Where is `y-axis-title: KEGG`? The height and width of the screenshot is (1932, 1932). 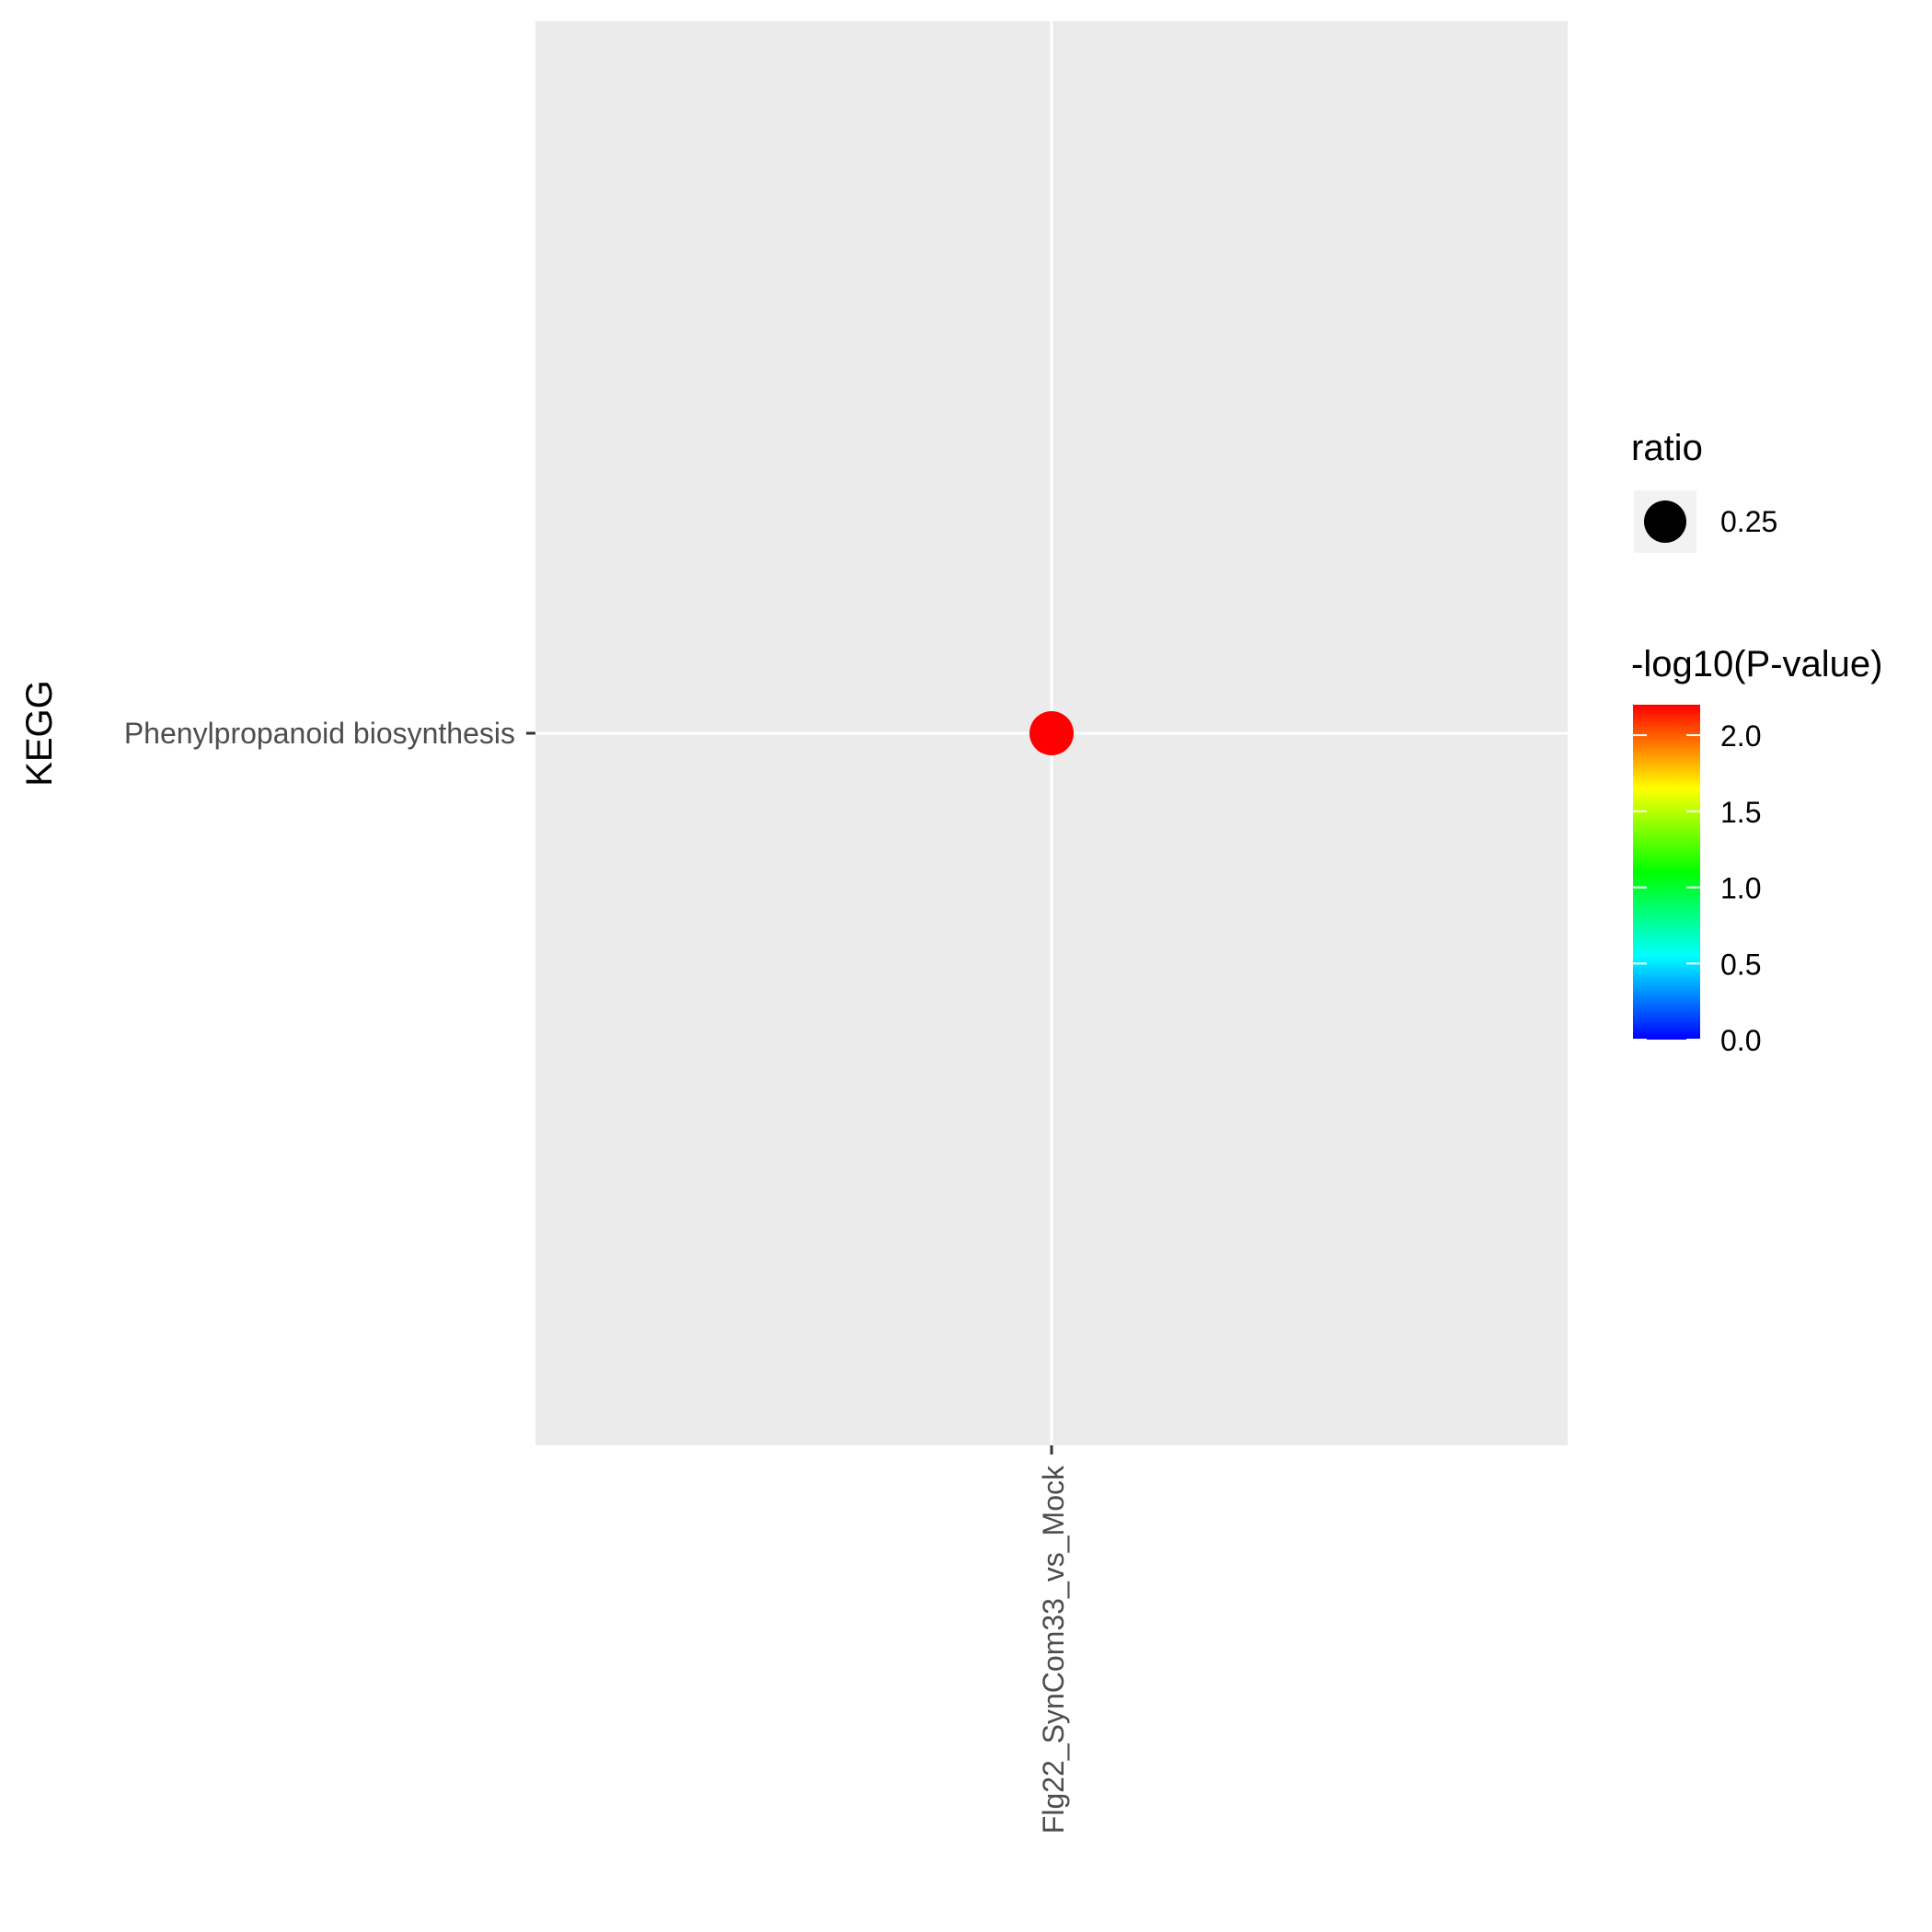
y-axis-title: KEGG is located at coordinates (39, 733).